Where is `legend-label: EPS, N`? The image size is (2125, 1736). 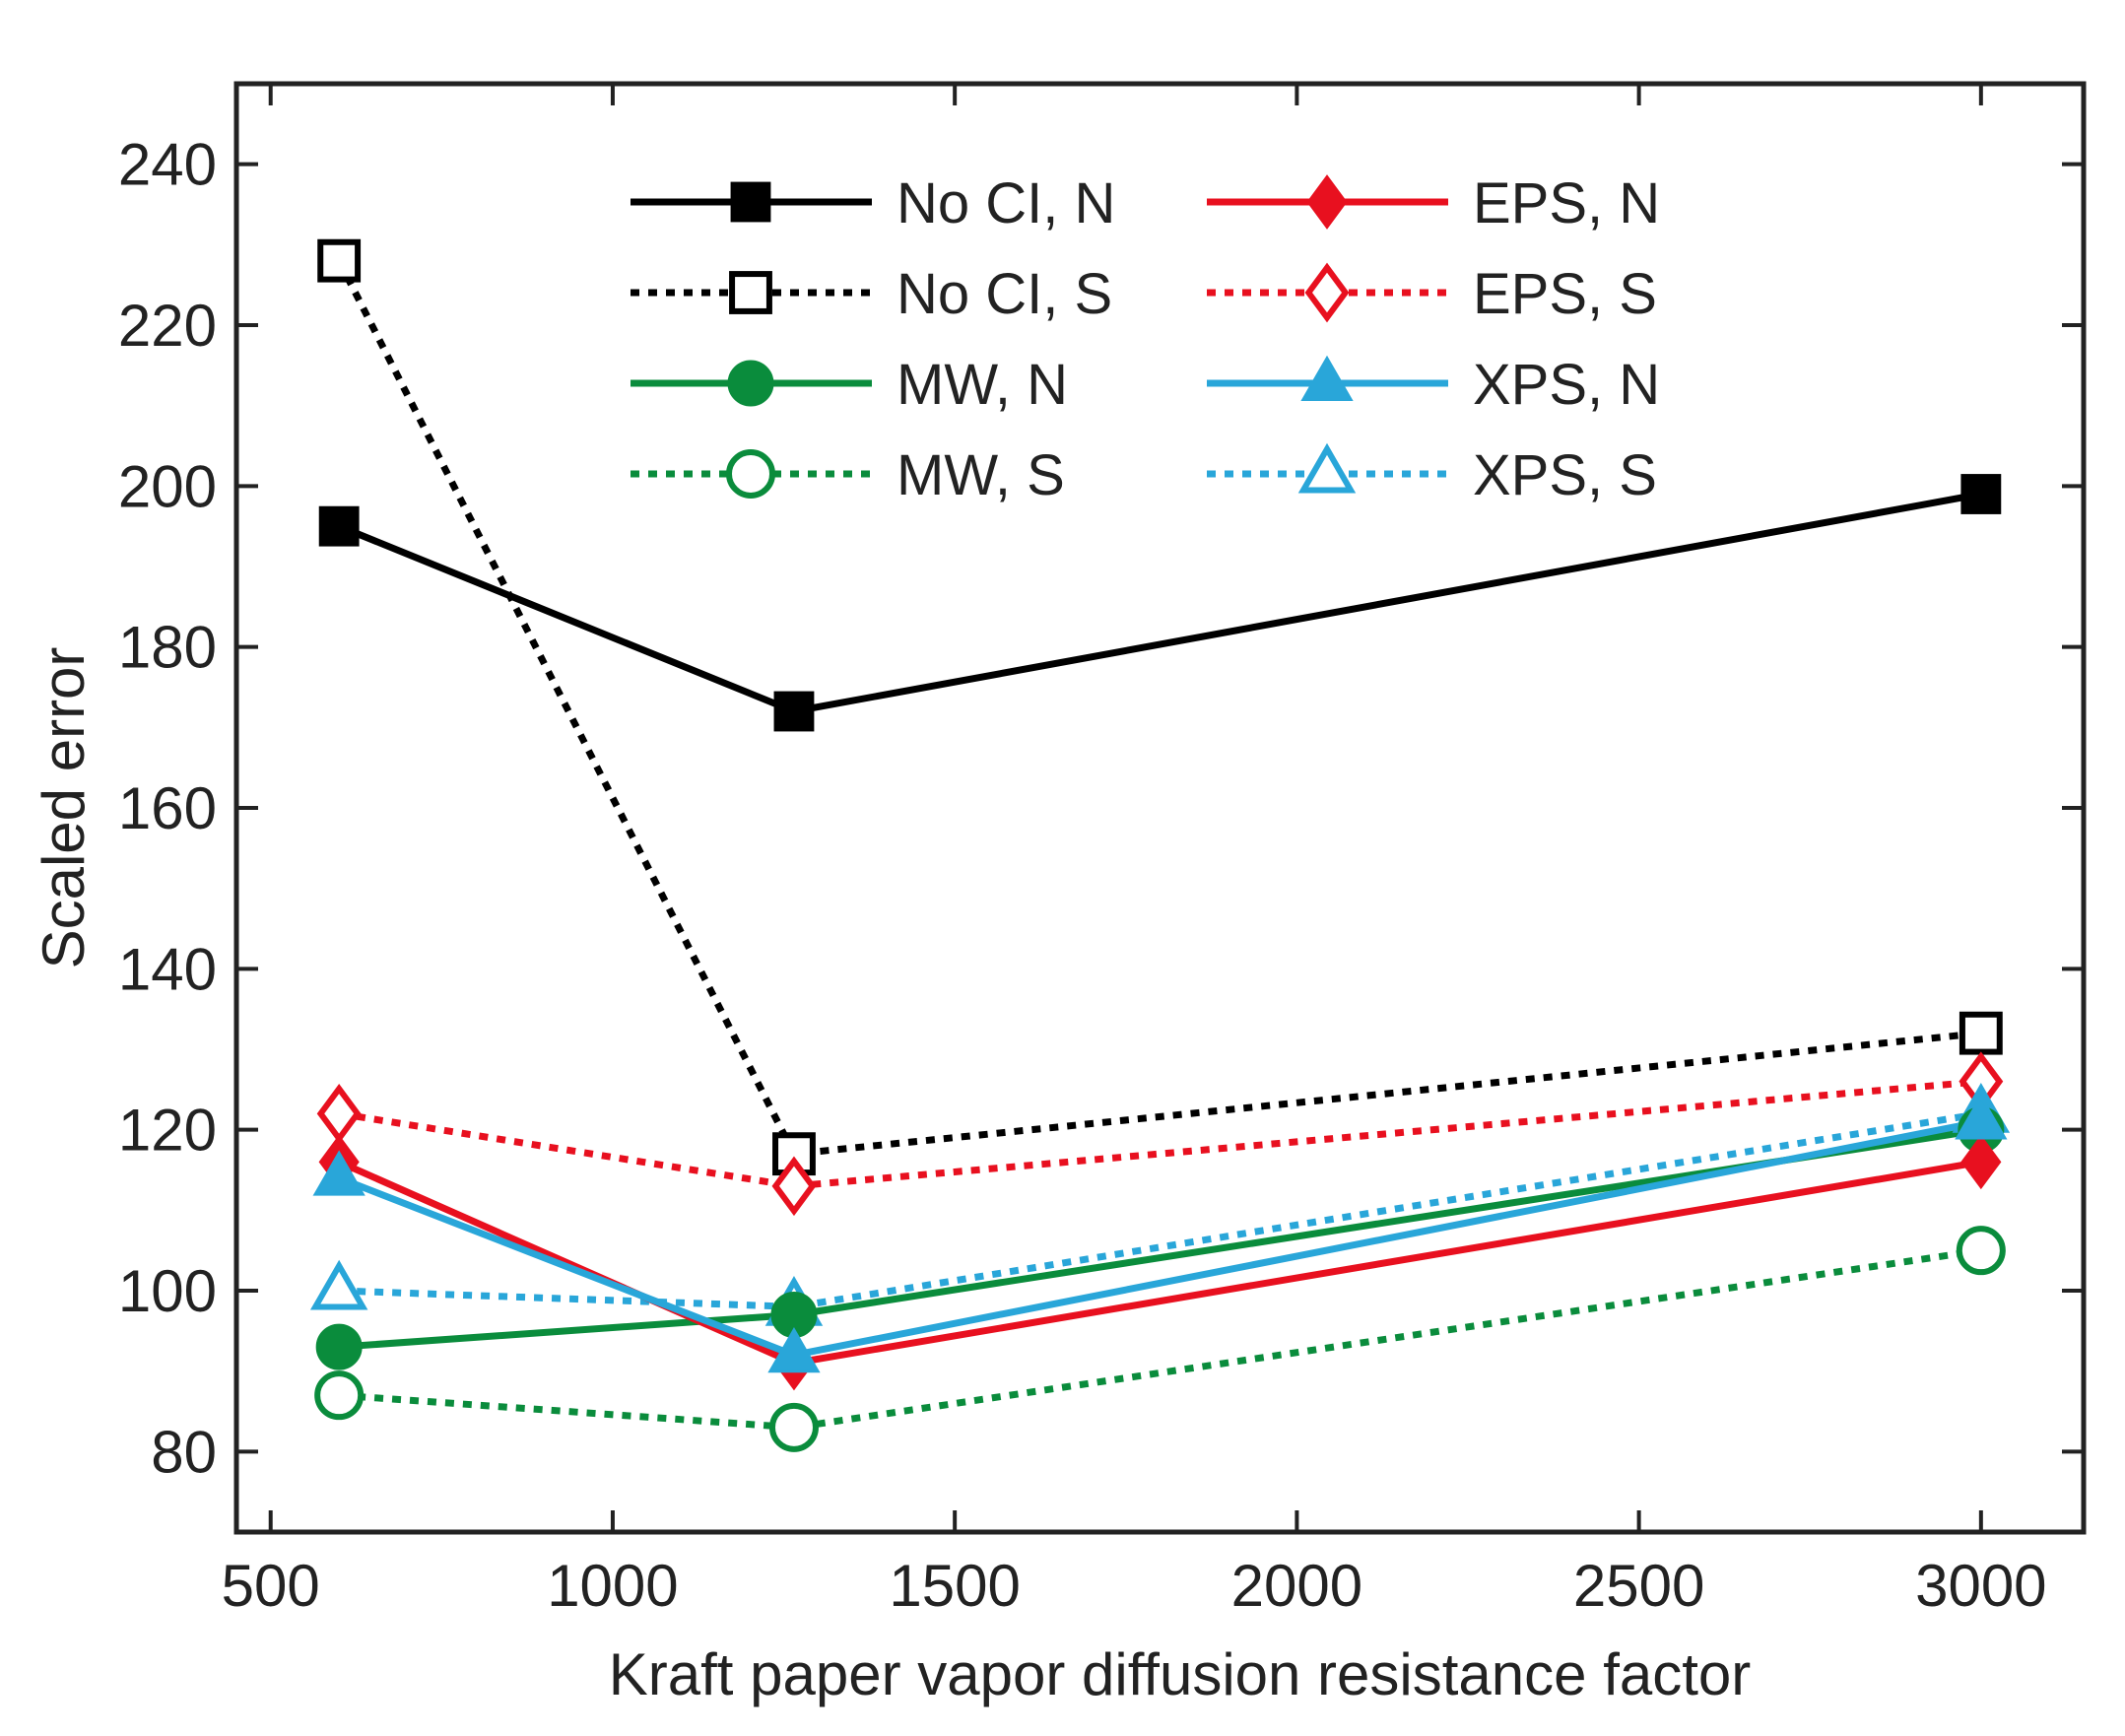 legend-label: EPS, N is located at coordinates (1567, 203).